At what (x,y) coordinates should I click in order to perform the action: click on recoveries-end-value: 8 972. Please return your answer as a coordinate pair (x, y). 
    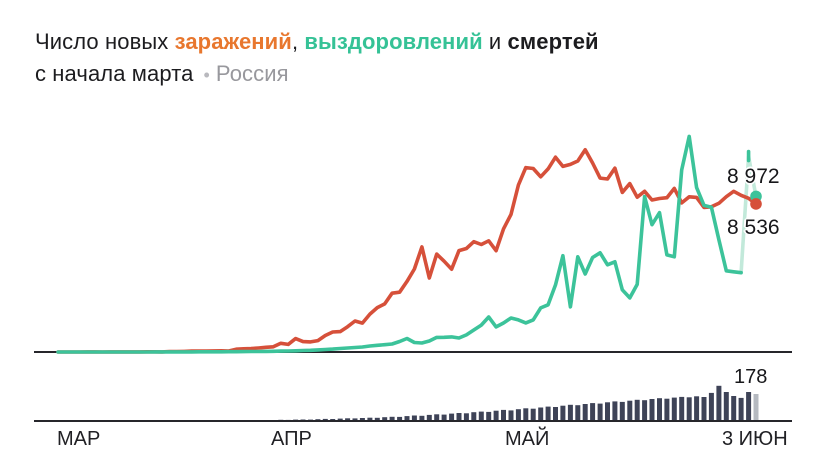
    Looking at the image, I should click on (753, 176).